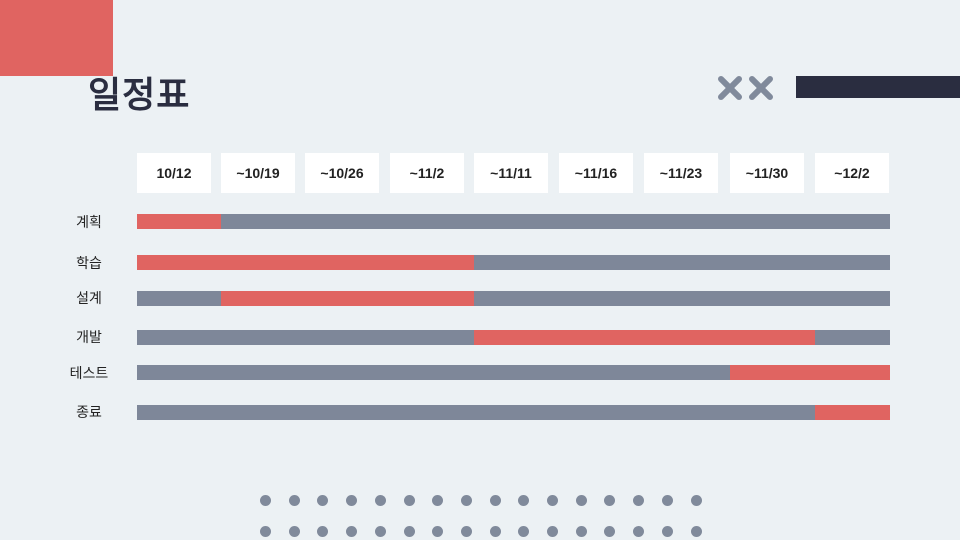  I want to click on timeline-column-header: ~11/23, so click(681, 173).